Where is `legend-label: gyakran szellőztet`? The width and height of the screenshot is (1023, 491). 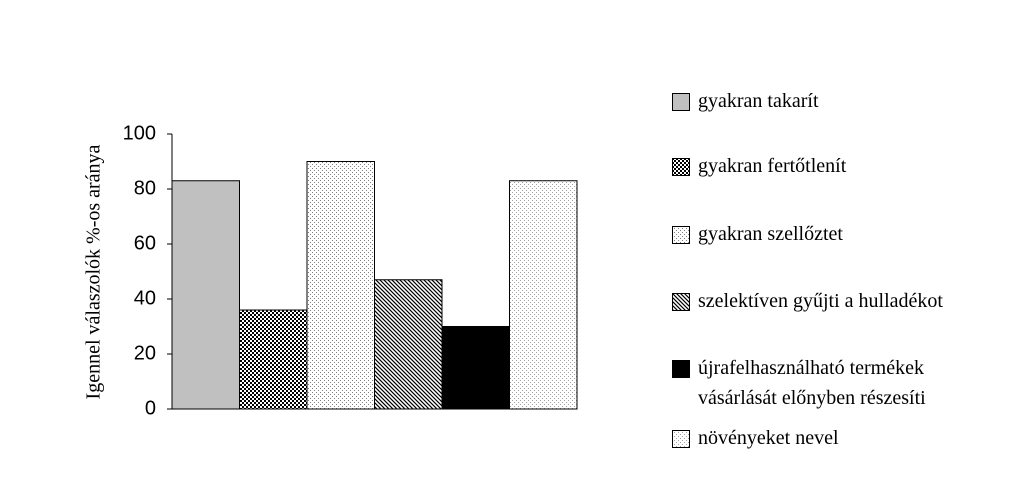 legend-label: gyakran szellőztet is located at coordinates (770, 234).